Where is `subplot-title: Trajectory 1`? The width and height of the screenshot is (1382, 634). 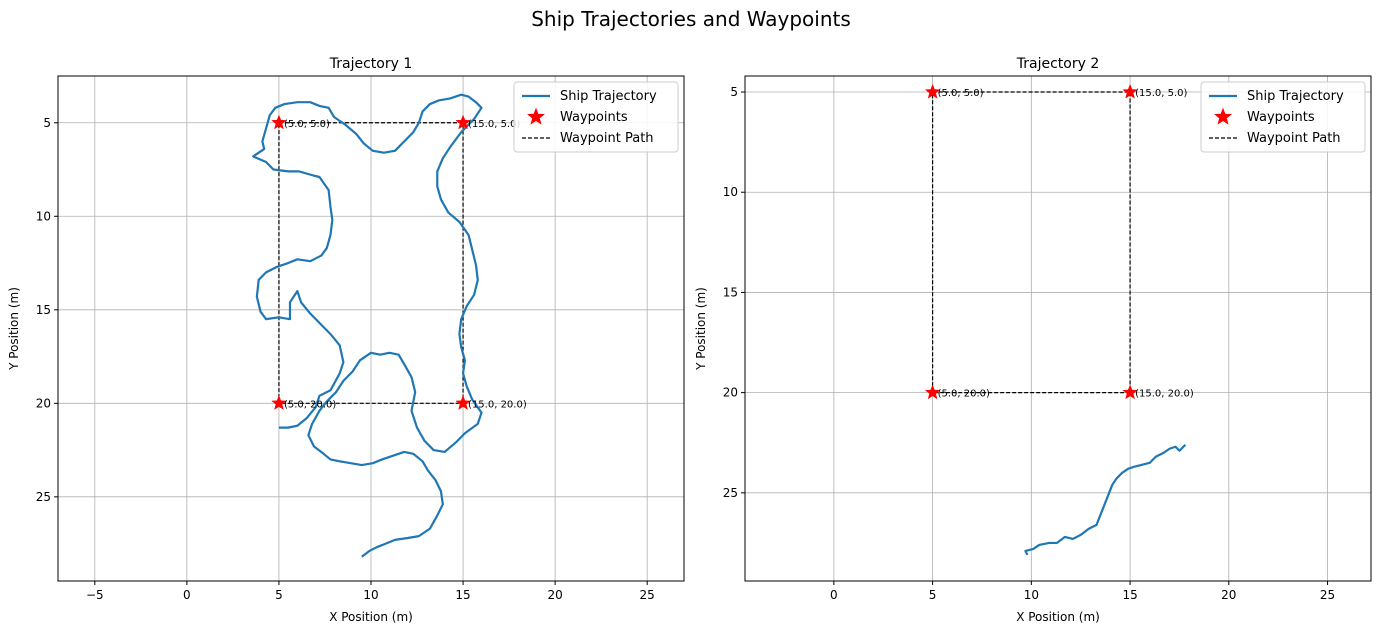
subplot-title: Trajectory 1 is located at coordinates (370, 64).